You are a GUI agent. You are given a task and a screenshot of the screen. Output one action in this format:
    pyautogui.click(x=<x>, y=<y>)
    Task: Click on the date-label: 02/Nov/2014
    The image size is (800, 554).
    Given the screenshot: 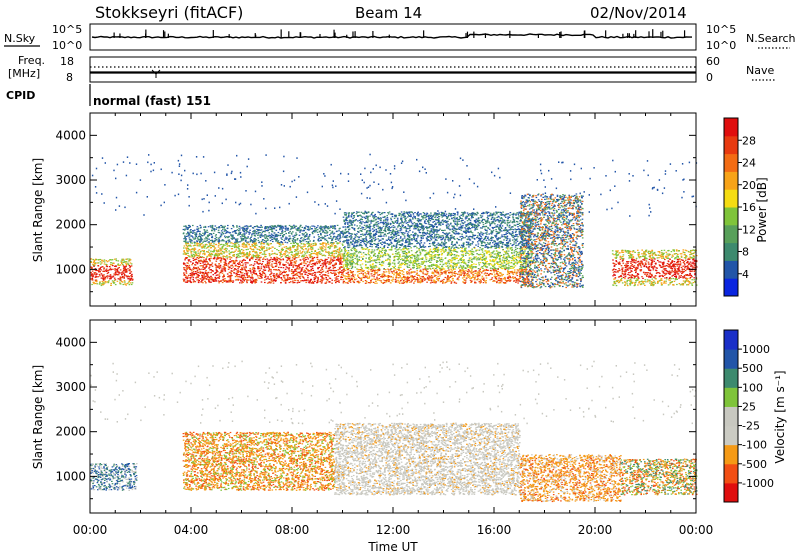 What is the action you would take?
    pyautogui.click(x=638, y=13)
    